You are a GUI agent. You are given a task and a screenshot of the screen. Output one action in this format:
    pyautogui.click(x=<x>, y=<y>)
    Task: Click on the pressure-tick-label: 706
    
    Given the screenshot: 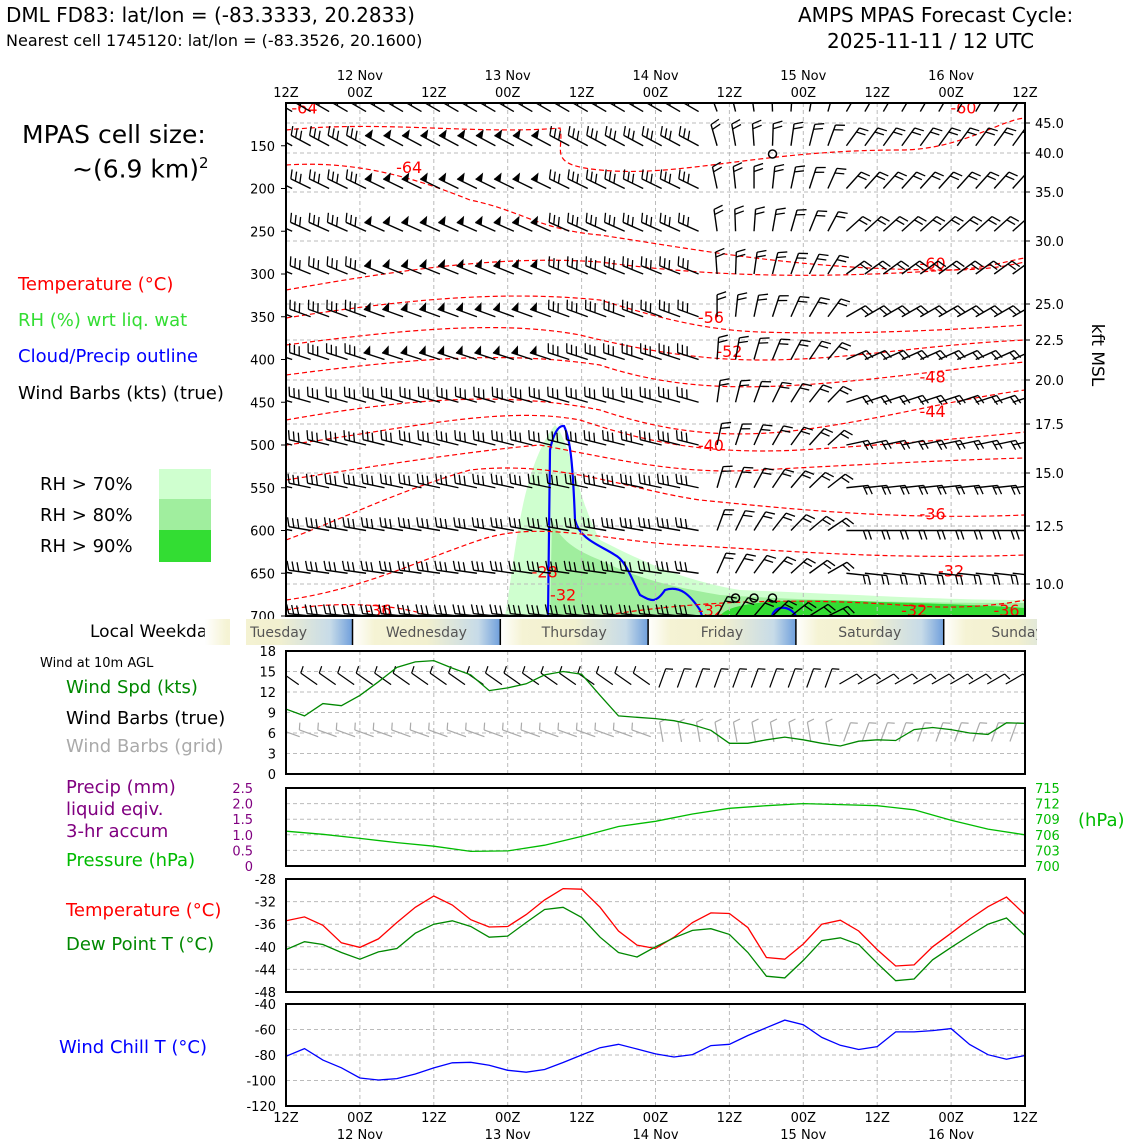 What is the action you would take?
    pyautogui.click(x=1047, y=836)
    